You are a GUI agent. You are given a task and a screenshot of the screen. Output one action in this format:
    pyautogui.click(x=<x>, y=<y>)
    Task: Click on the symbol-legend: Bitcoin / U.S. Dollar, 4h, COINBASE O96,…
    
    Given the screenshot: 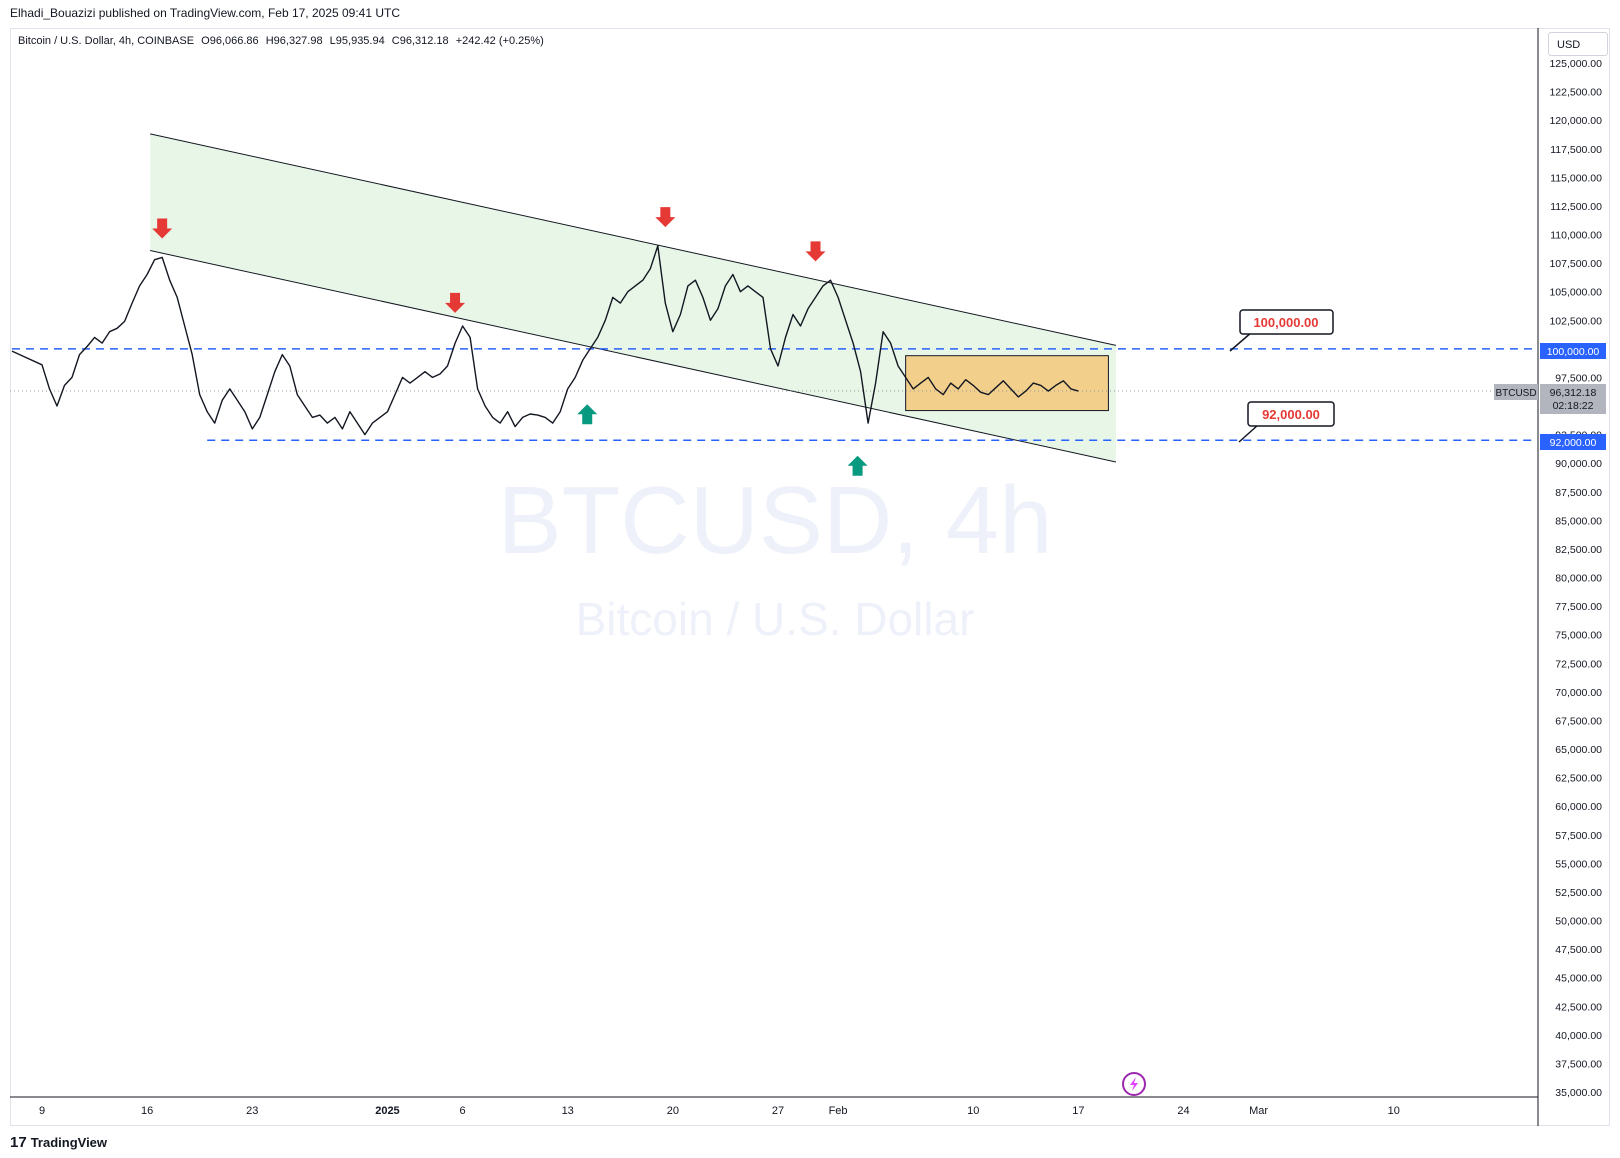 What is the action you would take?
    pyautogui.click(x=283, y=41)
    